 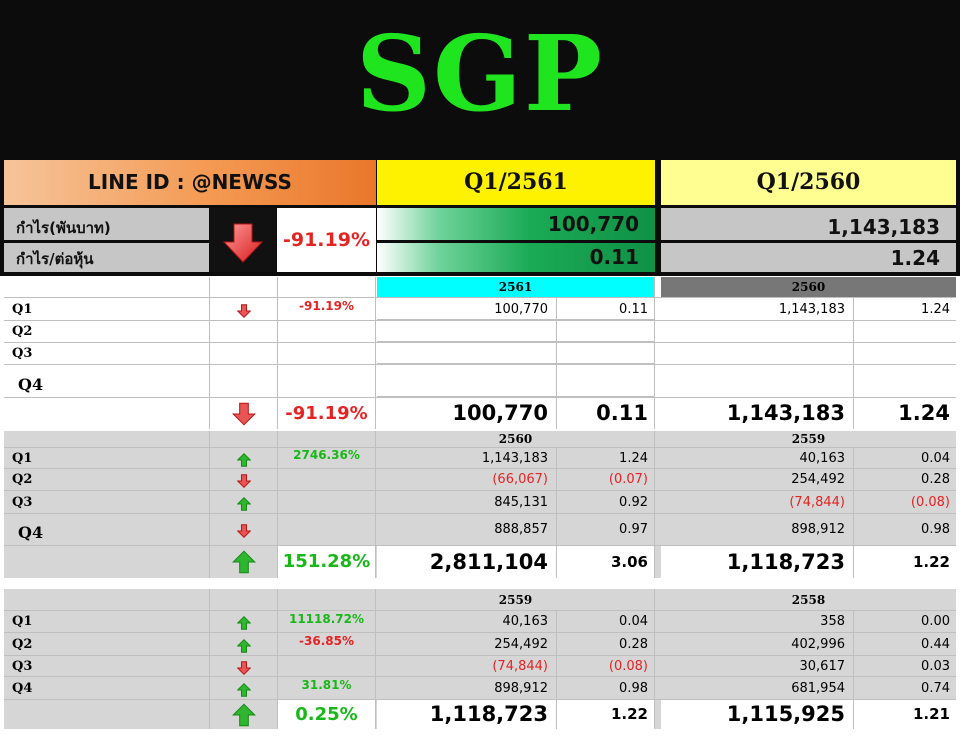 What do you see at coordinates (480, 458) in the screenshot?
I see `table-row: Q1 2746.36% 1,143,183 1.24 40,163 0.04` at bounding box center [480, 458].